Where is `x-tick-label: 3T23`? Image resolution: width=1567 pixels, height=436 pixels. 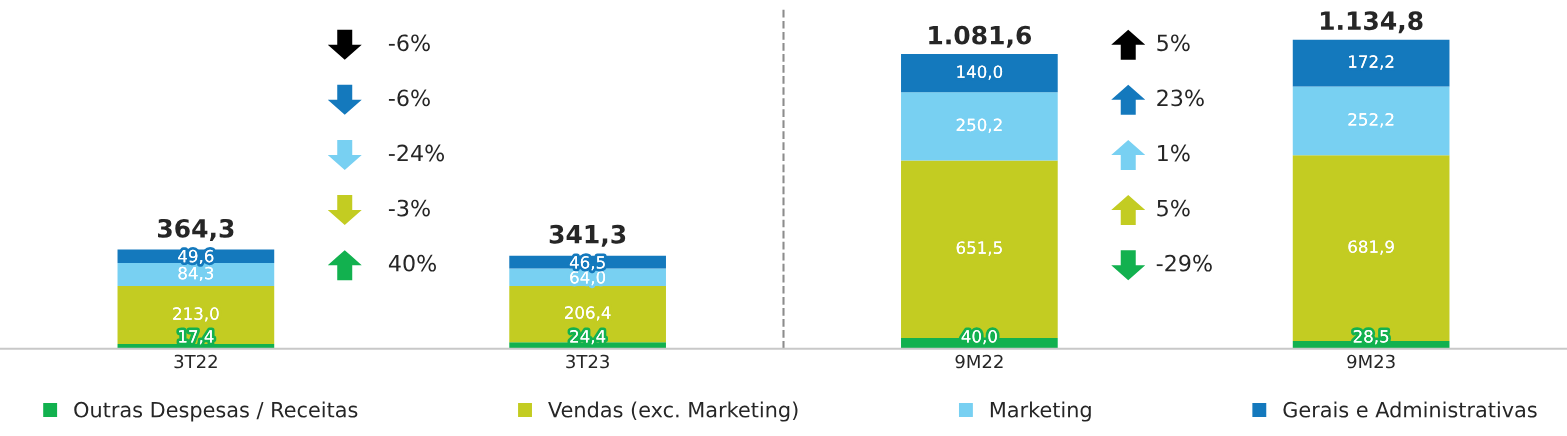
x-tick-label: 3T23 is located at coordinates (587, 361).